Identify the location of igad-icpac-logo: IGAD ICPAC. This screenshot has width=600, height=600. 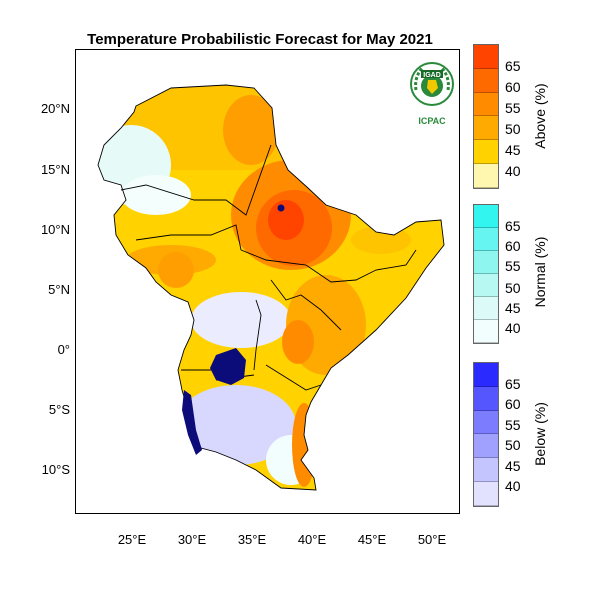
(432, 94).